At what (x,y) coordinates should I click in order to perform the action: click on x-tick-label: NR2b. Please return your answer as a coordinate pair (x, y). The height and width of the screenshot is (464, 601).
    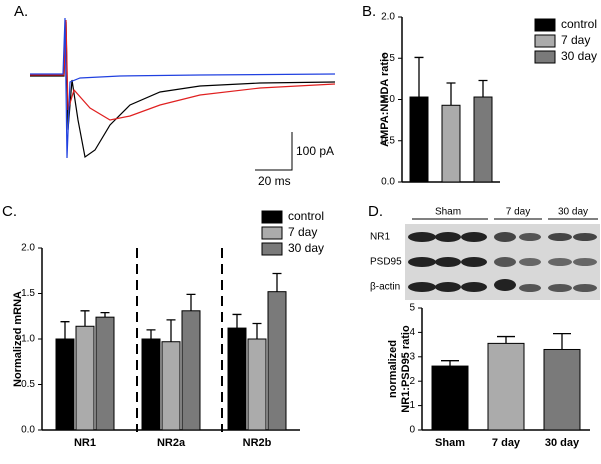
    Looking at the image, I should click on (257, 443).